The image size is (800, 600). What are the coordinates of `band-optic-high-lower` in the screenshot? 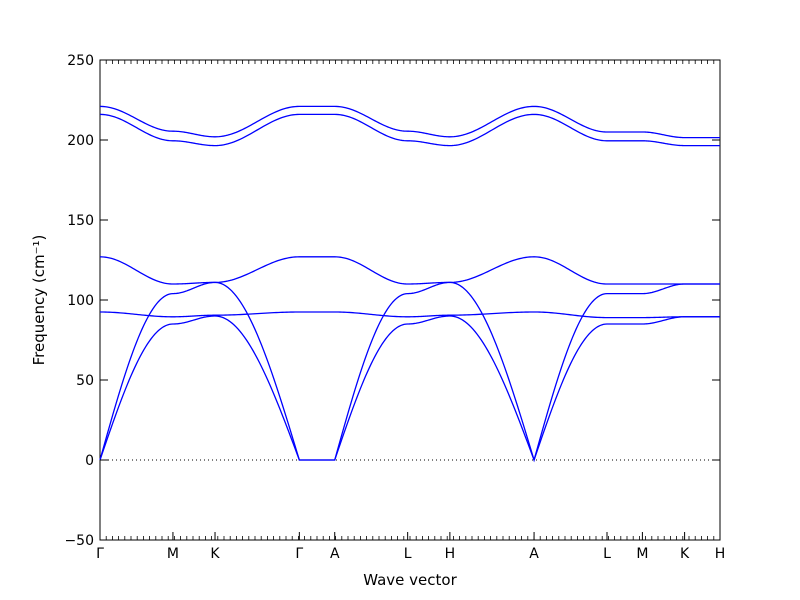 It's located at (409, 130).